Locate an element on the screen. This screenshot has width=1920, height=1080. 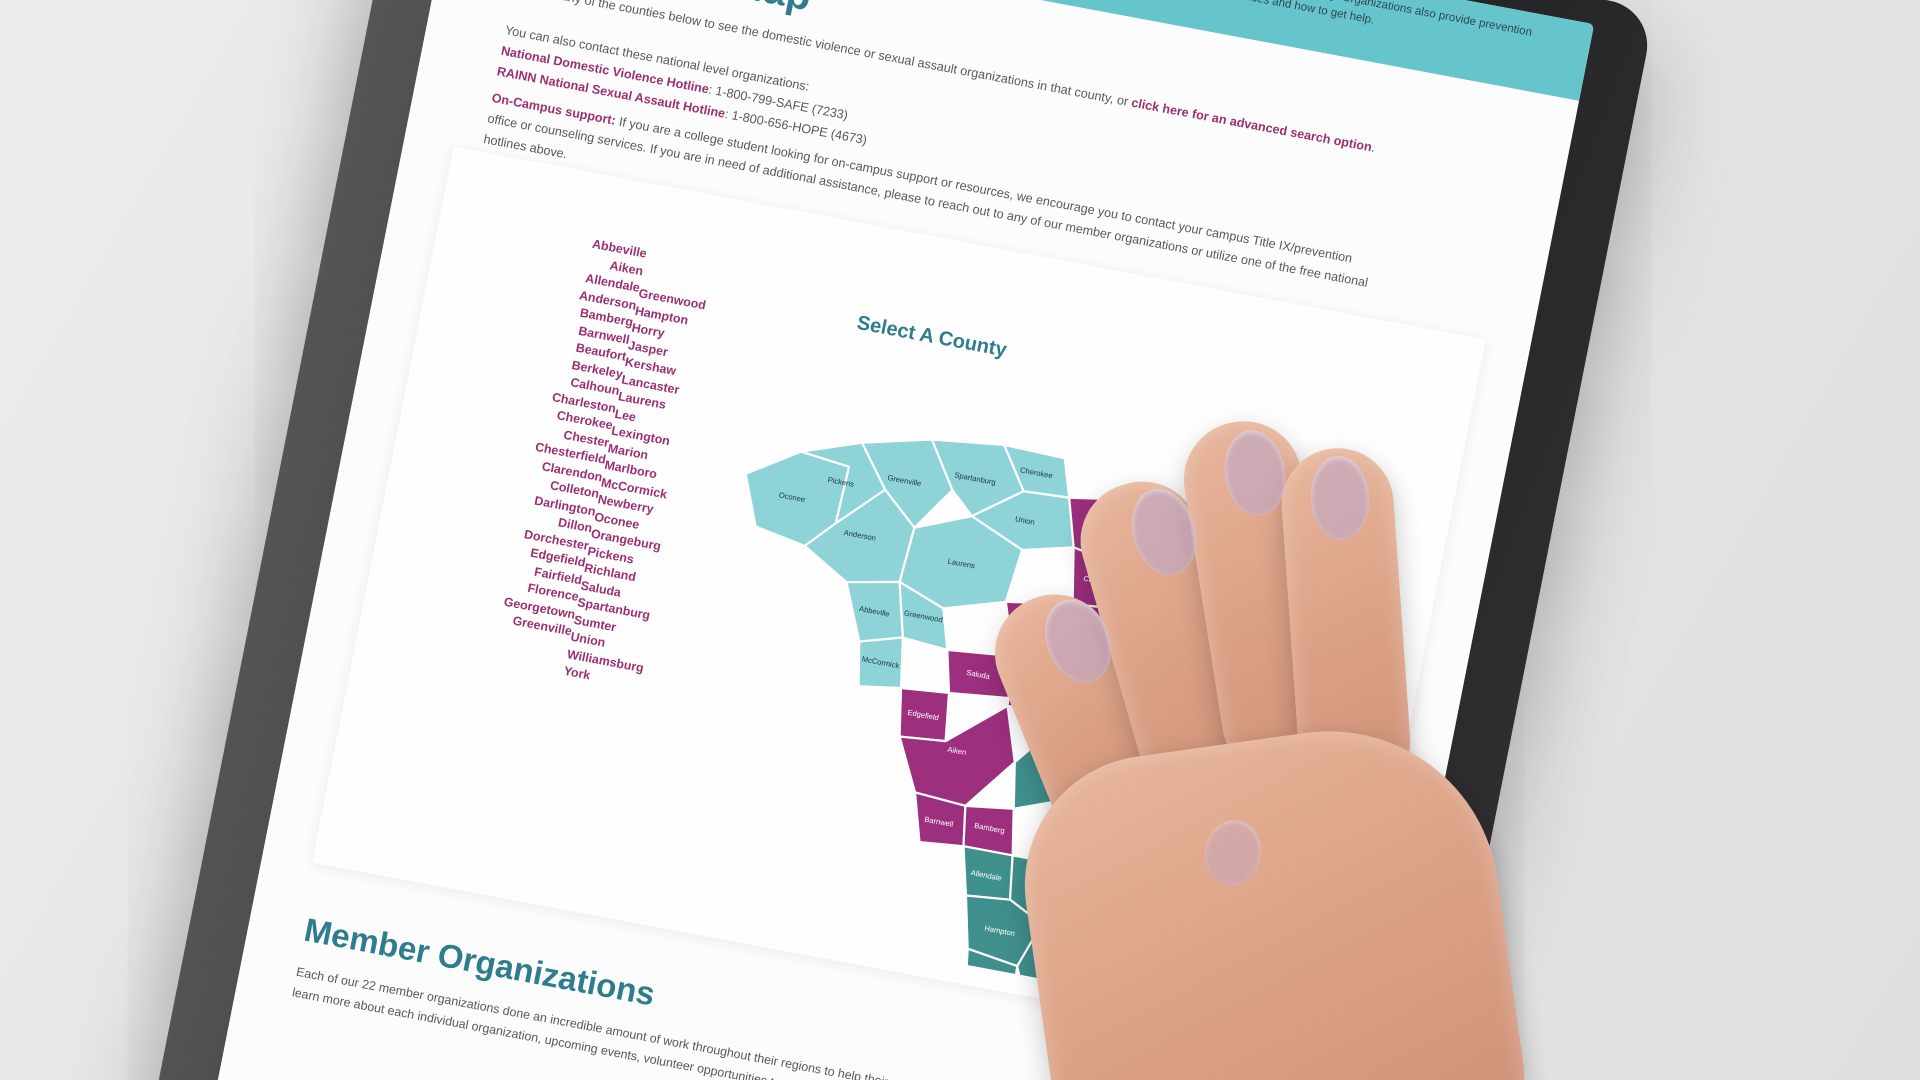
advanced-search-link-a: click here for is located at coordinates (1170, 109).